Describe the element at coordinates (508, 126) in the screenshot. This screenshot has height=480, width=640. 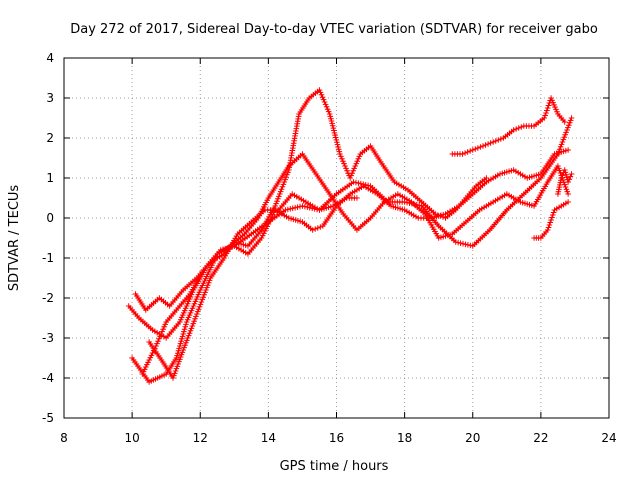
I see `series-track-f` at that location.